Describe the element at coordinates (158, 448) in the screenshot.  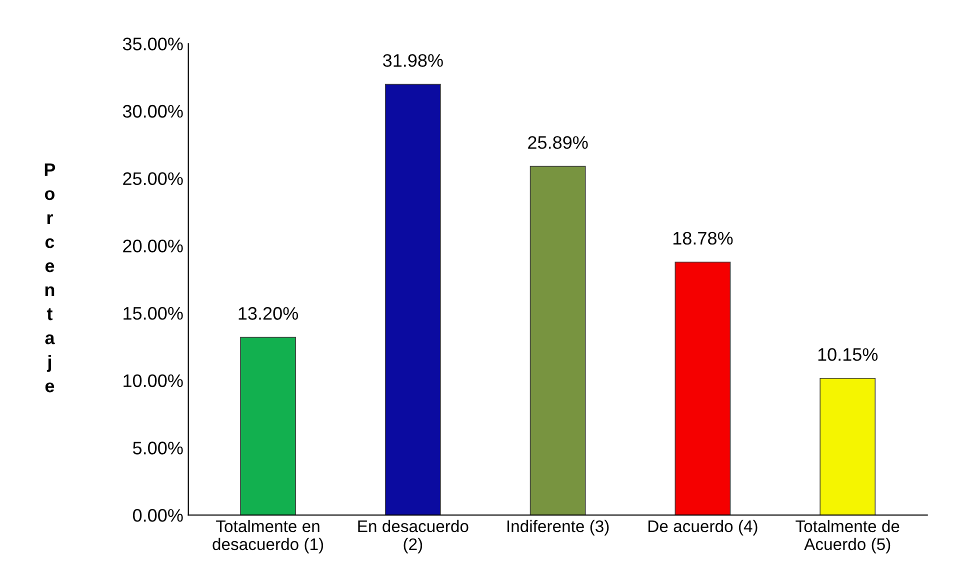
I see `y-tick-label: 5.00%` at that location.